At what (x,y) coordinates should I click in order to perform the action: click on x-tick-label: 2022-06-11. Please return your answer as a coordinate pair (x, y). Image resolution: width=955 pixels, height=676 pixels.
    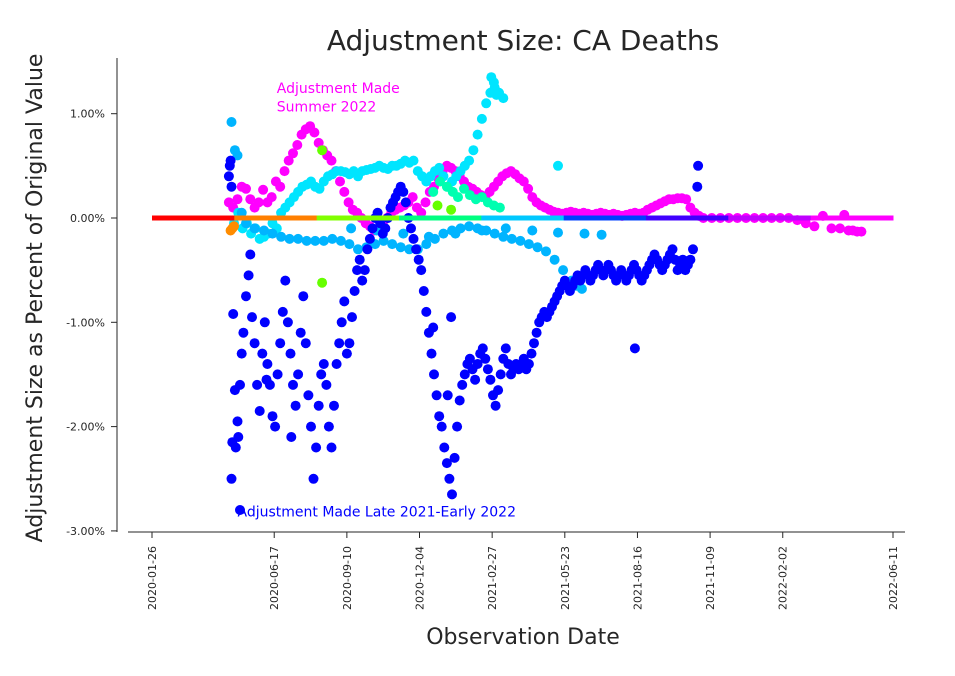
    Looking at the image, I should click on (893, 578).